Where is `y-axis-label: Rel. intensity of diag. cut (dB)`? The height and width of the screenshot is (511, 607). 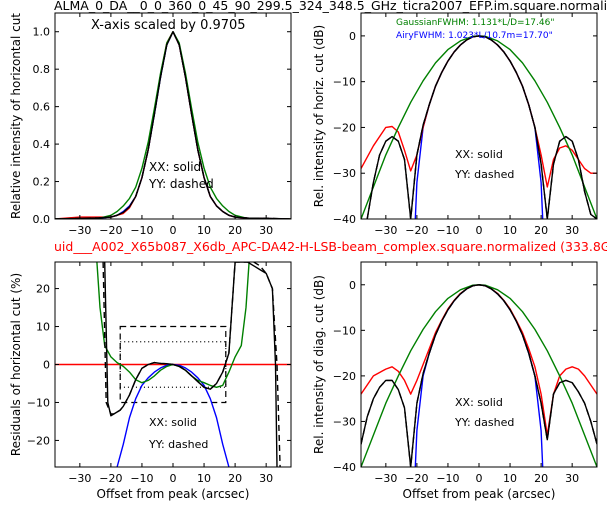
y-axis-label: Rel. intensity of diag. cut (dB) is located at coordinates (319, 364).